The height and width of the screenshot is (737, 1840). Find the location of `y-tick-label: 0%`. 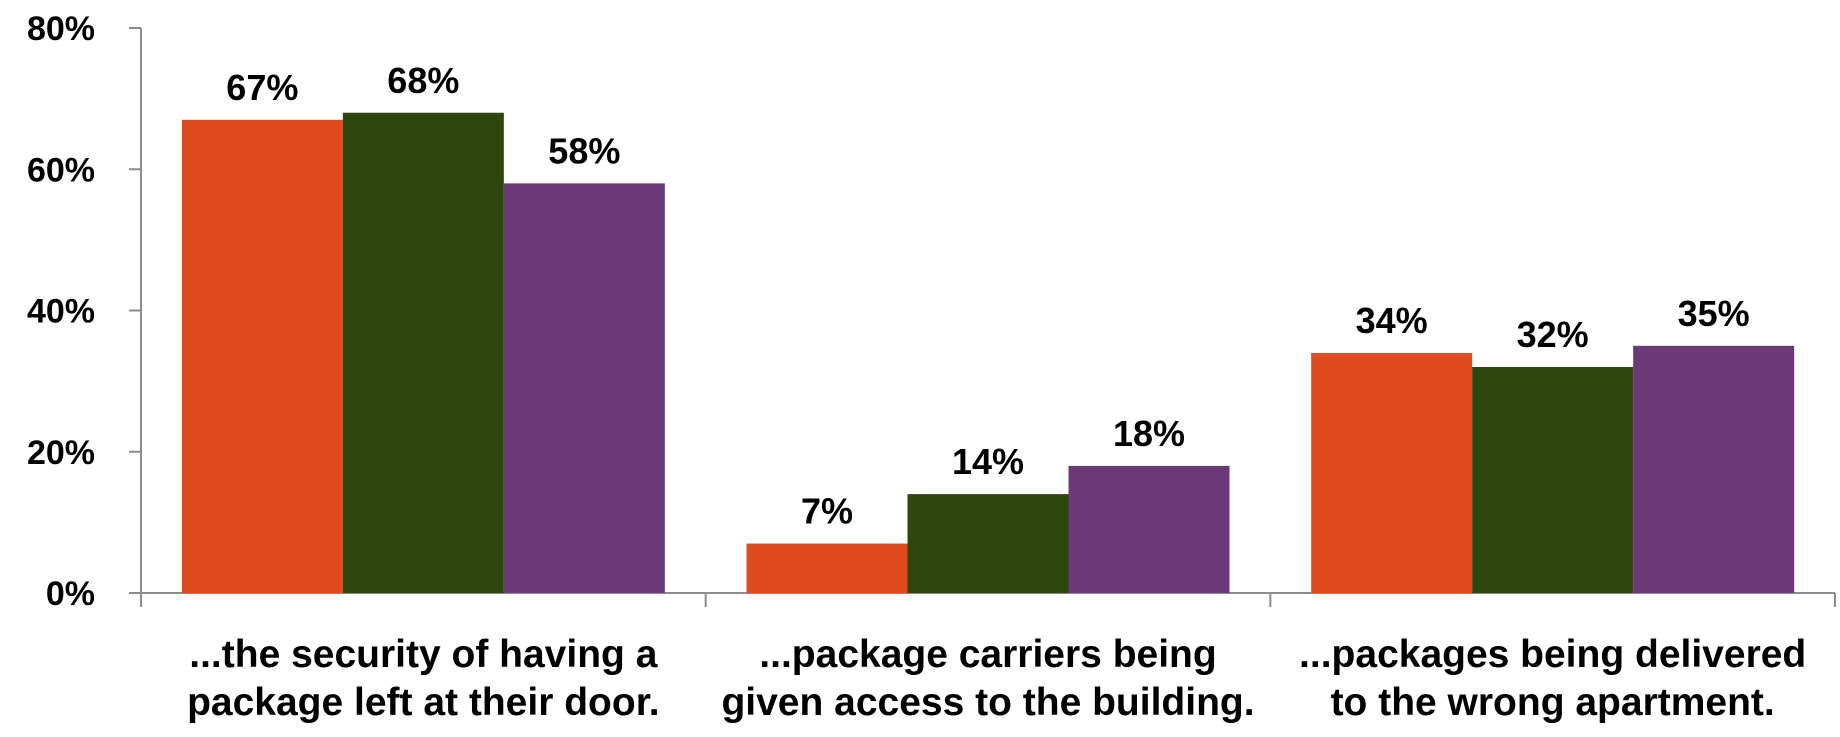

y-tick-label: 0% is located at coordinates (70, 594).